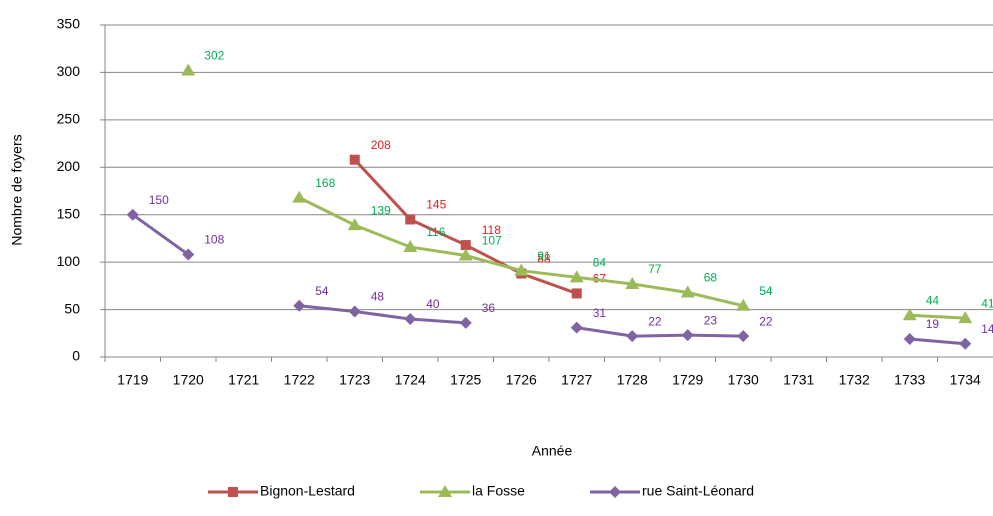 The image size is (993, 516). I want to click on y-tick-label: 50, so click(72, 308).